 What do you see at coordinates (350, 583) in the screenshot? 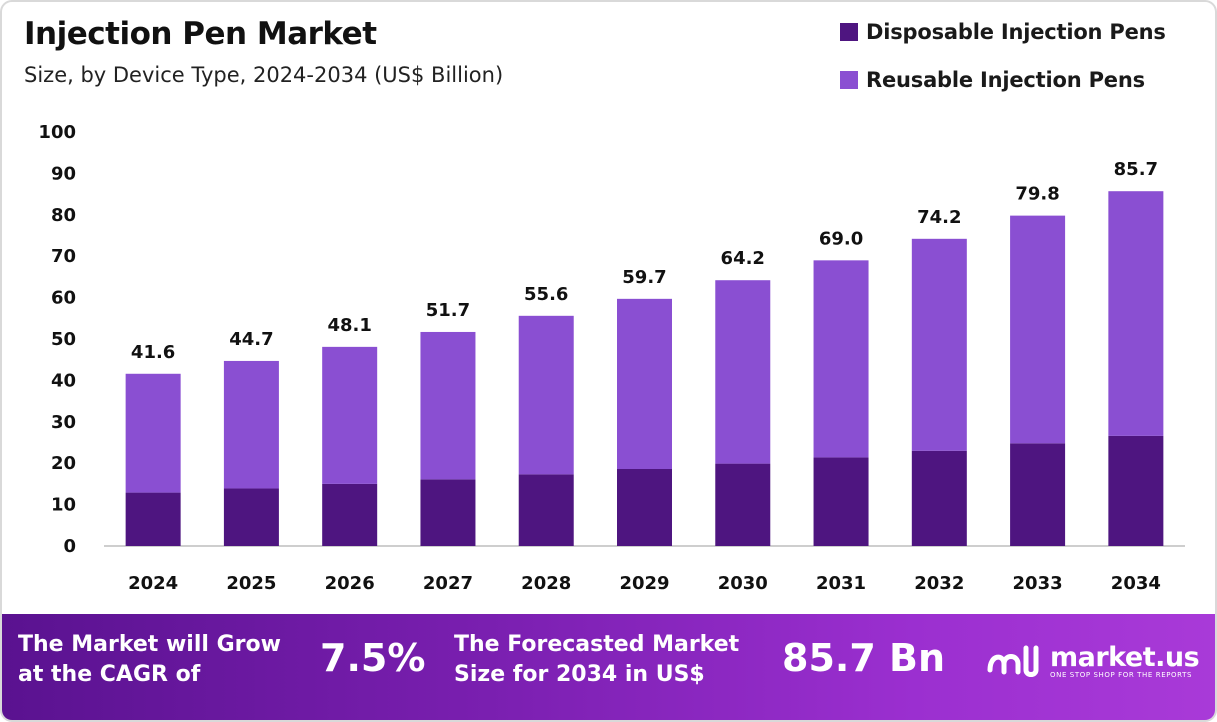
I see `x-tick-label: 2026` at bounding box center [350, 583].